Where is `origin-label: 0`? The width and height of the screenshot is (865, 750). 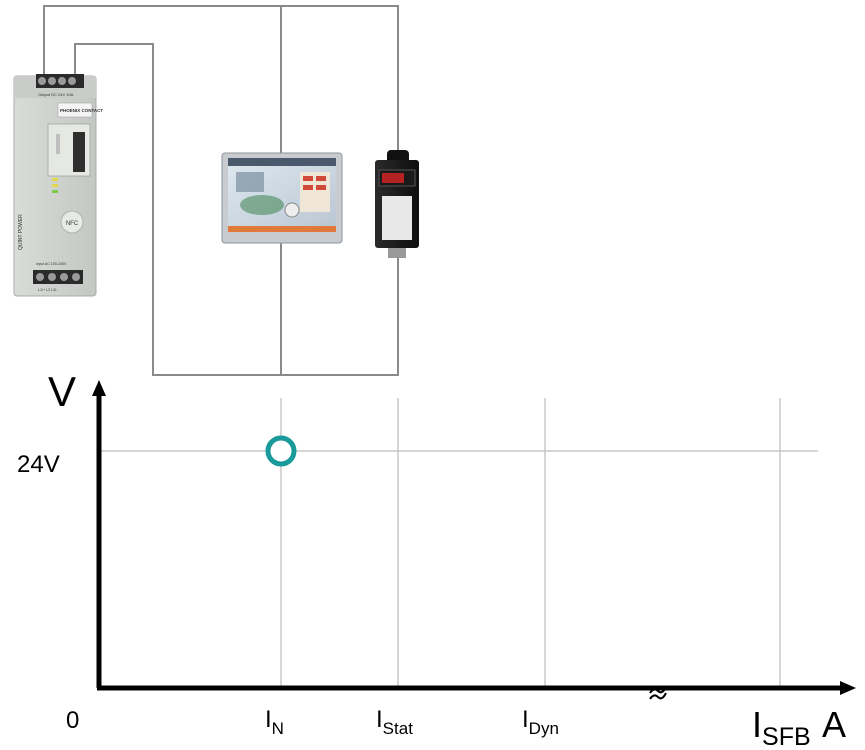
origin-label: 0 is located at coordinates (72, 720).